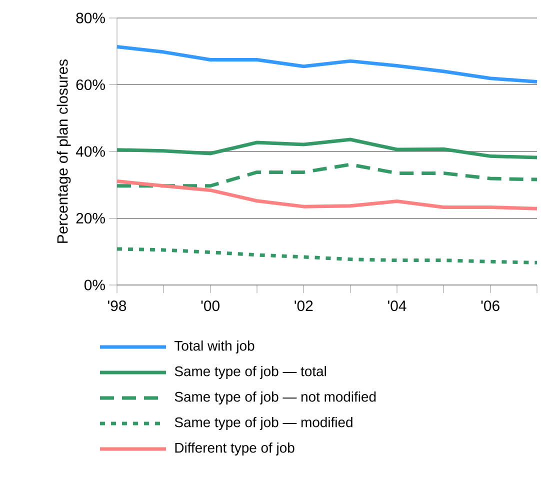  What do you see at coordinates (90, 18) in the screenshot?
I see `y-tick-label: 80%` at bounding box center [90, 18].